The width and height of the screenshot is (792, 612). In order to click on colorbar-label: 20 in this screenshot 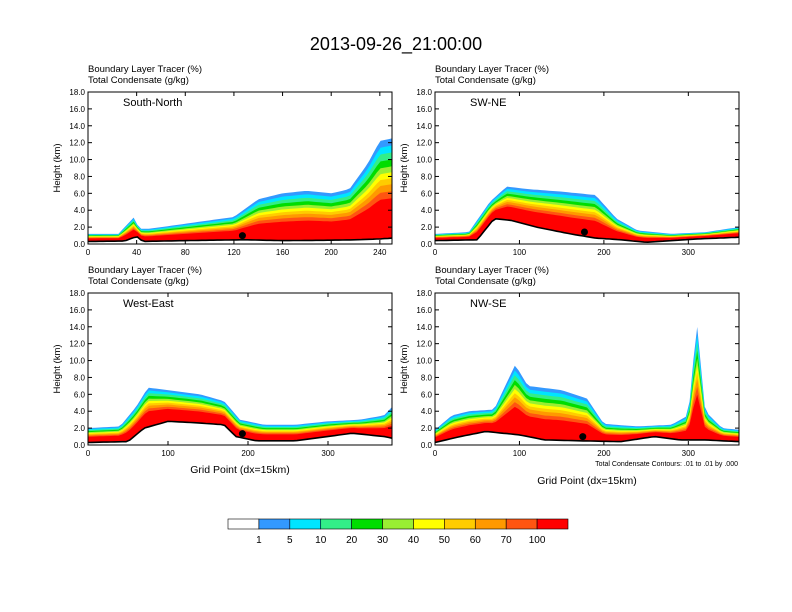, I will do `click(352, 540)`.